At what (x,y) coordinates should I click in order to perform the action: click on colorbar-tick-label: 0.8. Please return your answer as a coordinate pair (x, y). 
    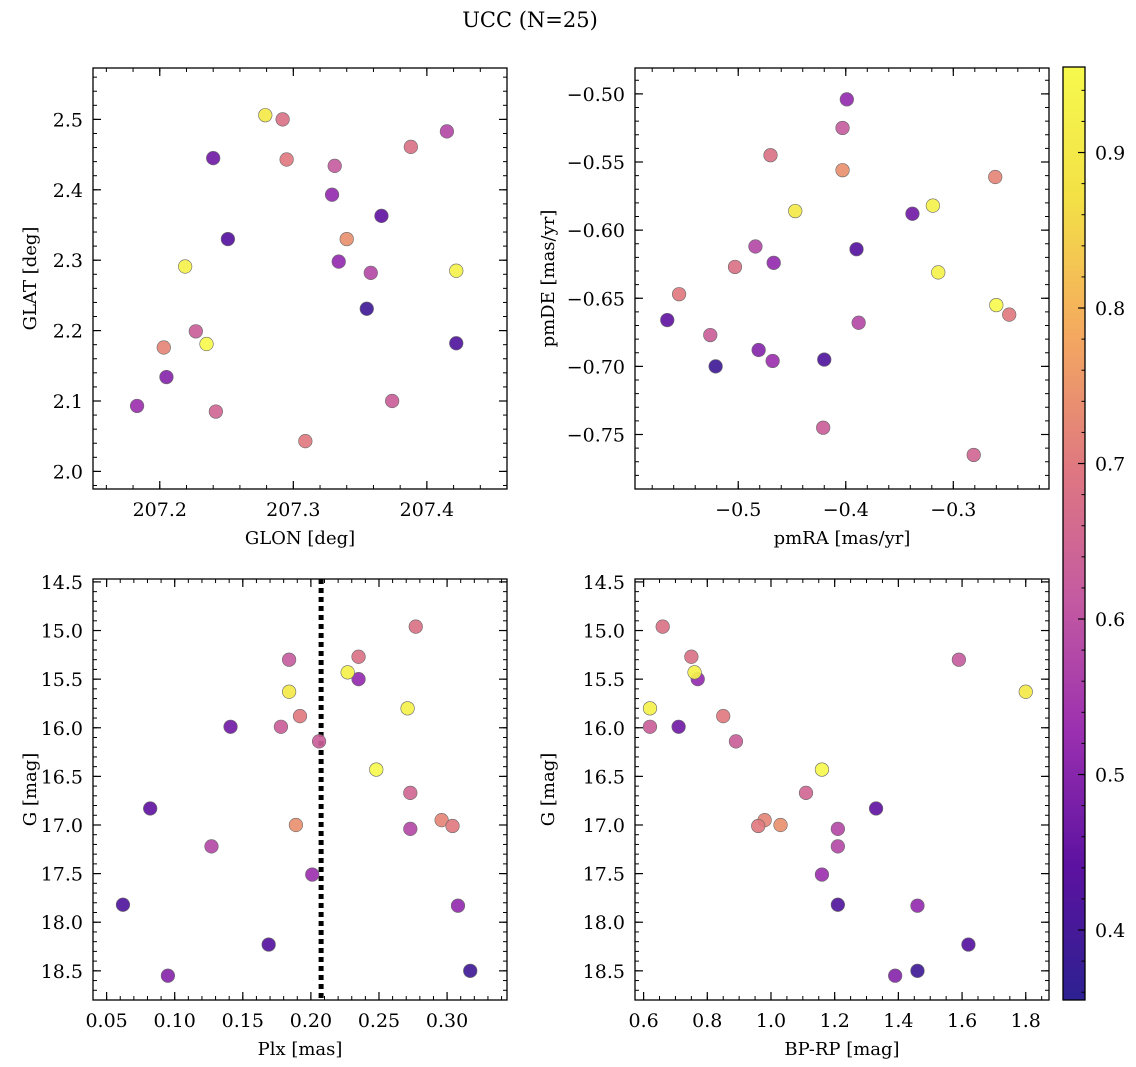
    Looking at the image, I should click on (1110, 309).